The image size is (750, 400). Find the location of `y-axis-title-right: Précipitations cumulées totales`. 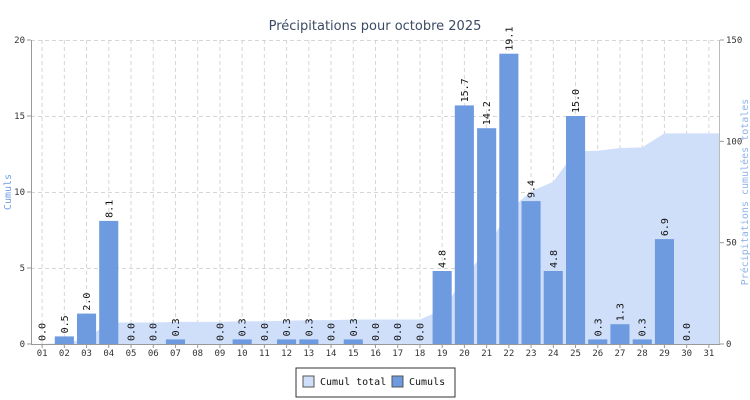

y-axis-title-right: Précipitations cumulées totales is located at coordinates (744, 192).